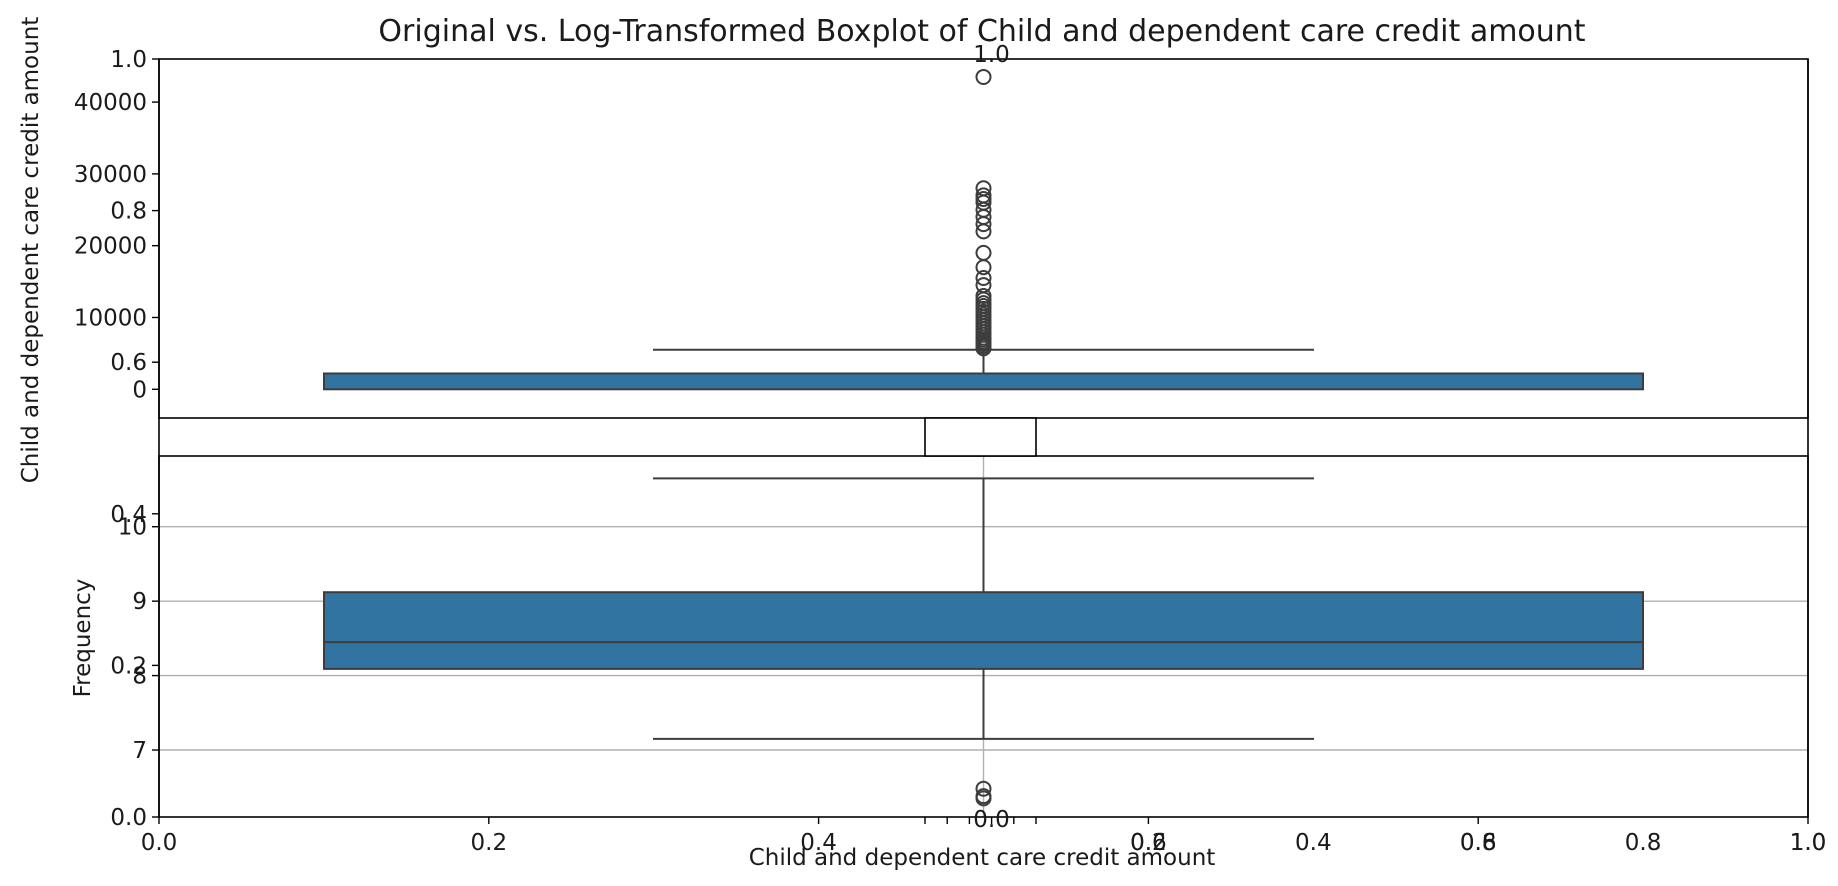  I want to click on overlay-x-tick-label: 0.4, so click(818, 843).